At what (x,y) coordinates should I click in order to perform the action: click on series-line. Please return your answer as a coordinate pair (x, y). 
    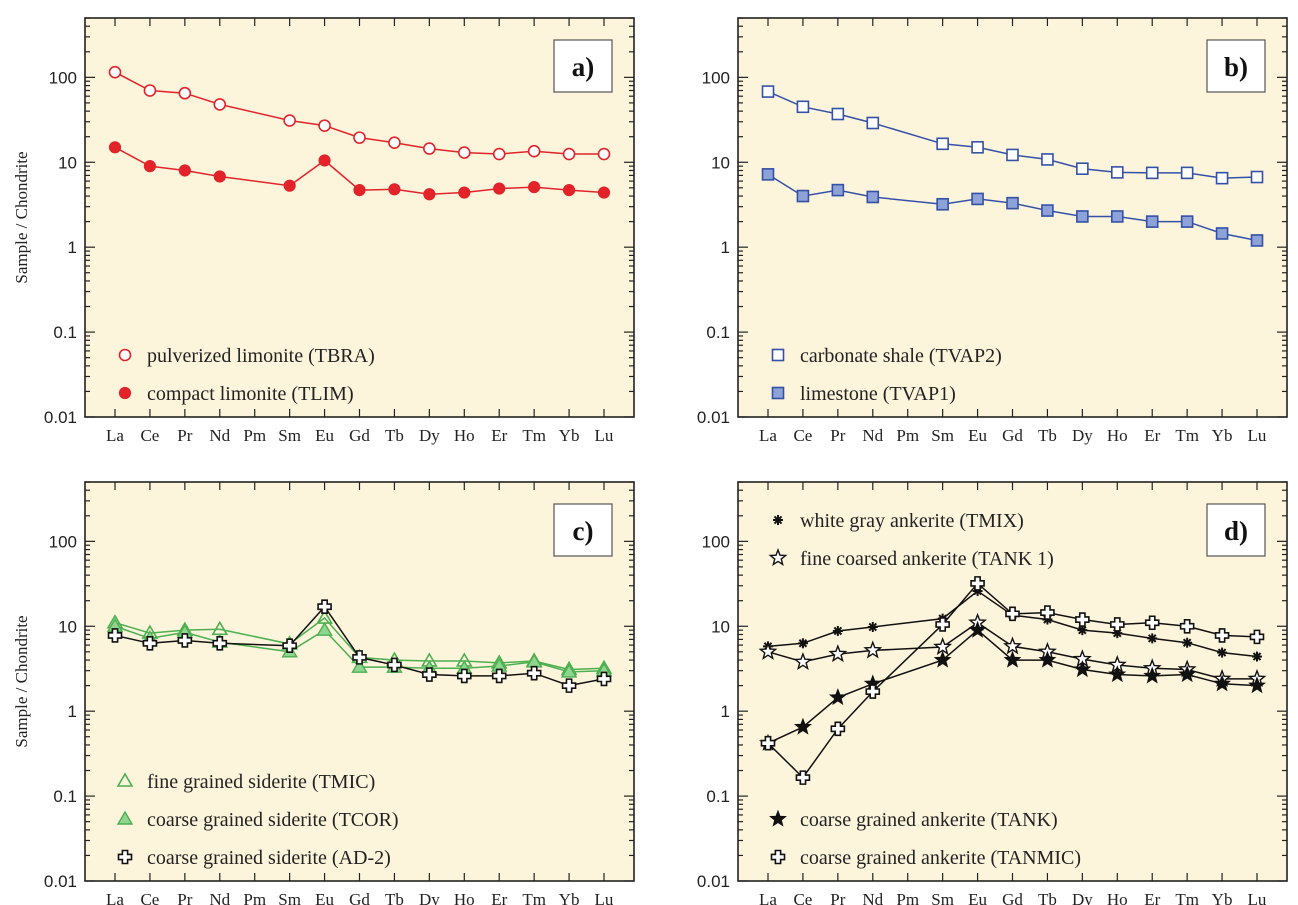
    Looking at the image, I should click on (1012, 624).